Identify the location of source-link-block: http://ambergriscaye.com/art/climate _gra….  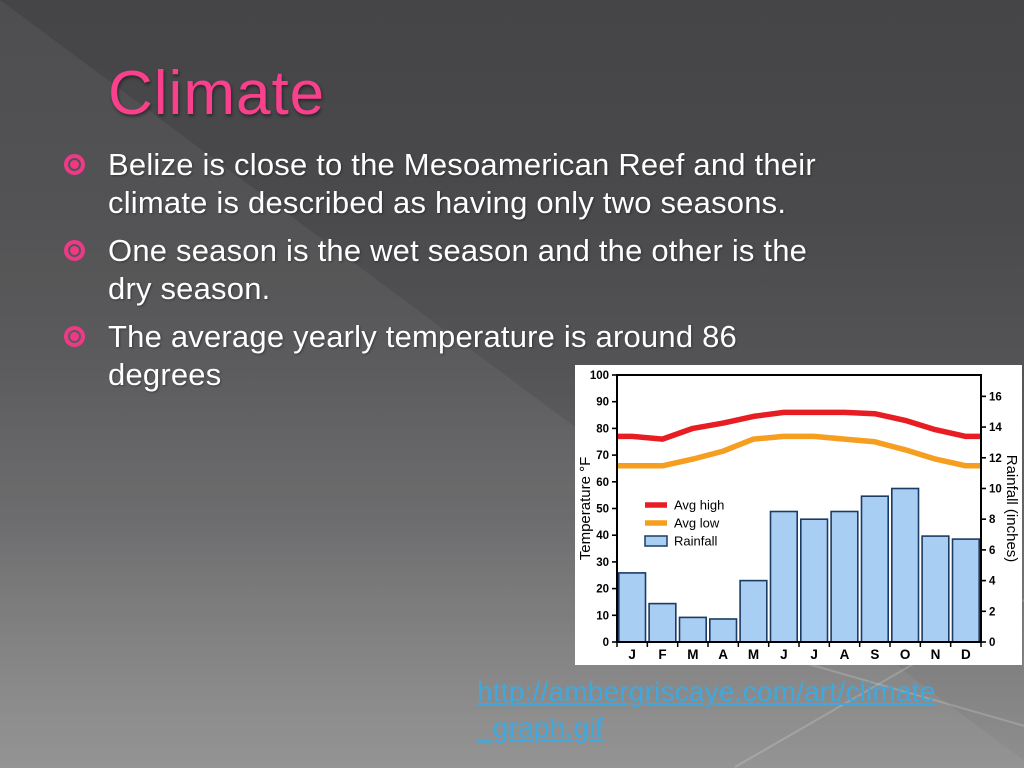
(737, 710).